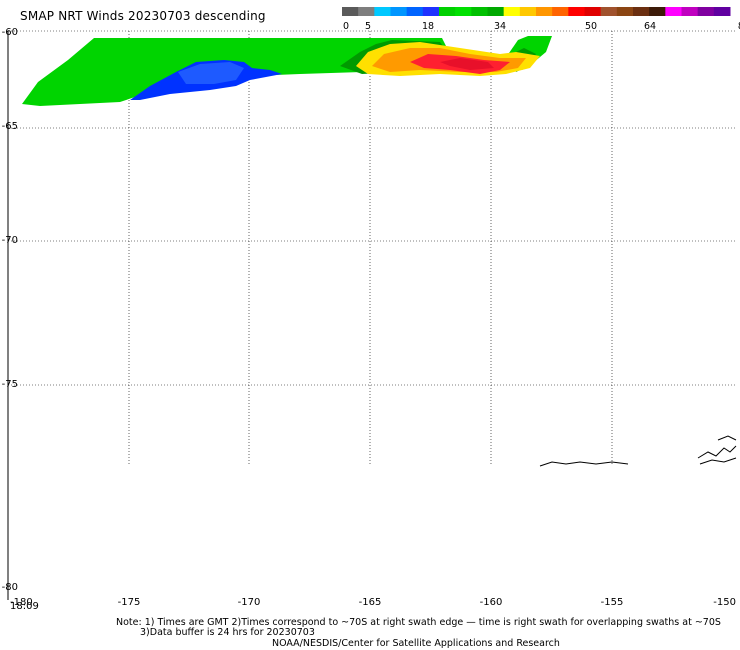 This screenshot has height=650, width=740. What do you see at coordinates (370, 602) in the screenshot?
I see `longitude-label: -165` at bounding box center [370, 602].